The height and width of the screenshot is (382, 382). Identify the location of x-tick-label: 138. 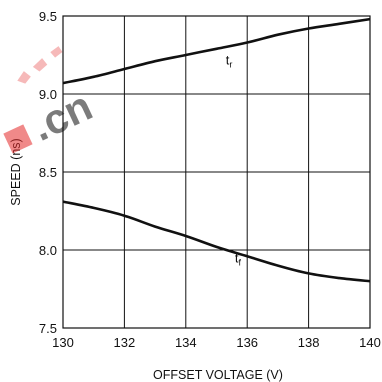
(309, 342).